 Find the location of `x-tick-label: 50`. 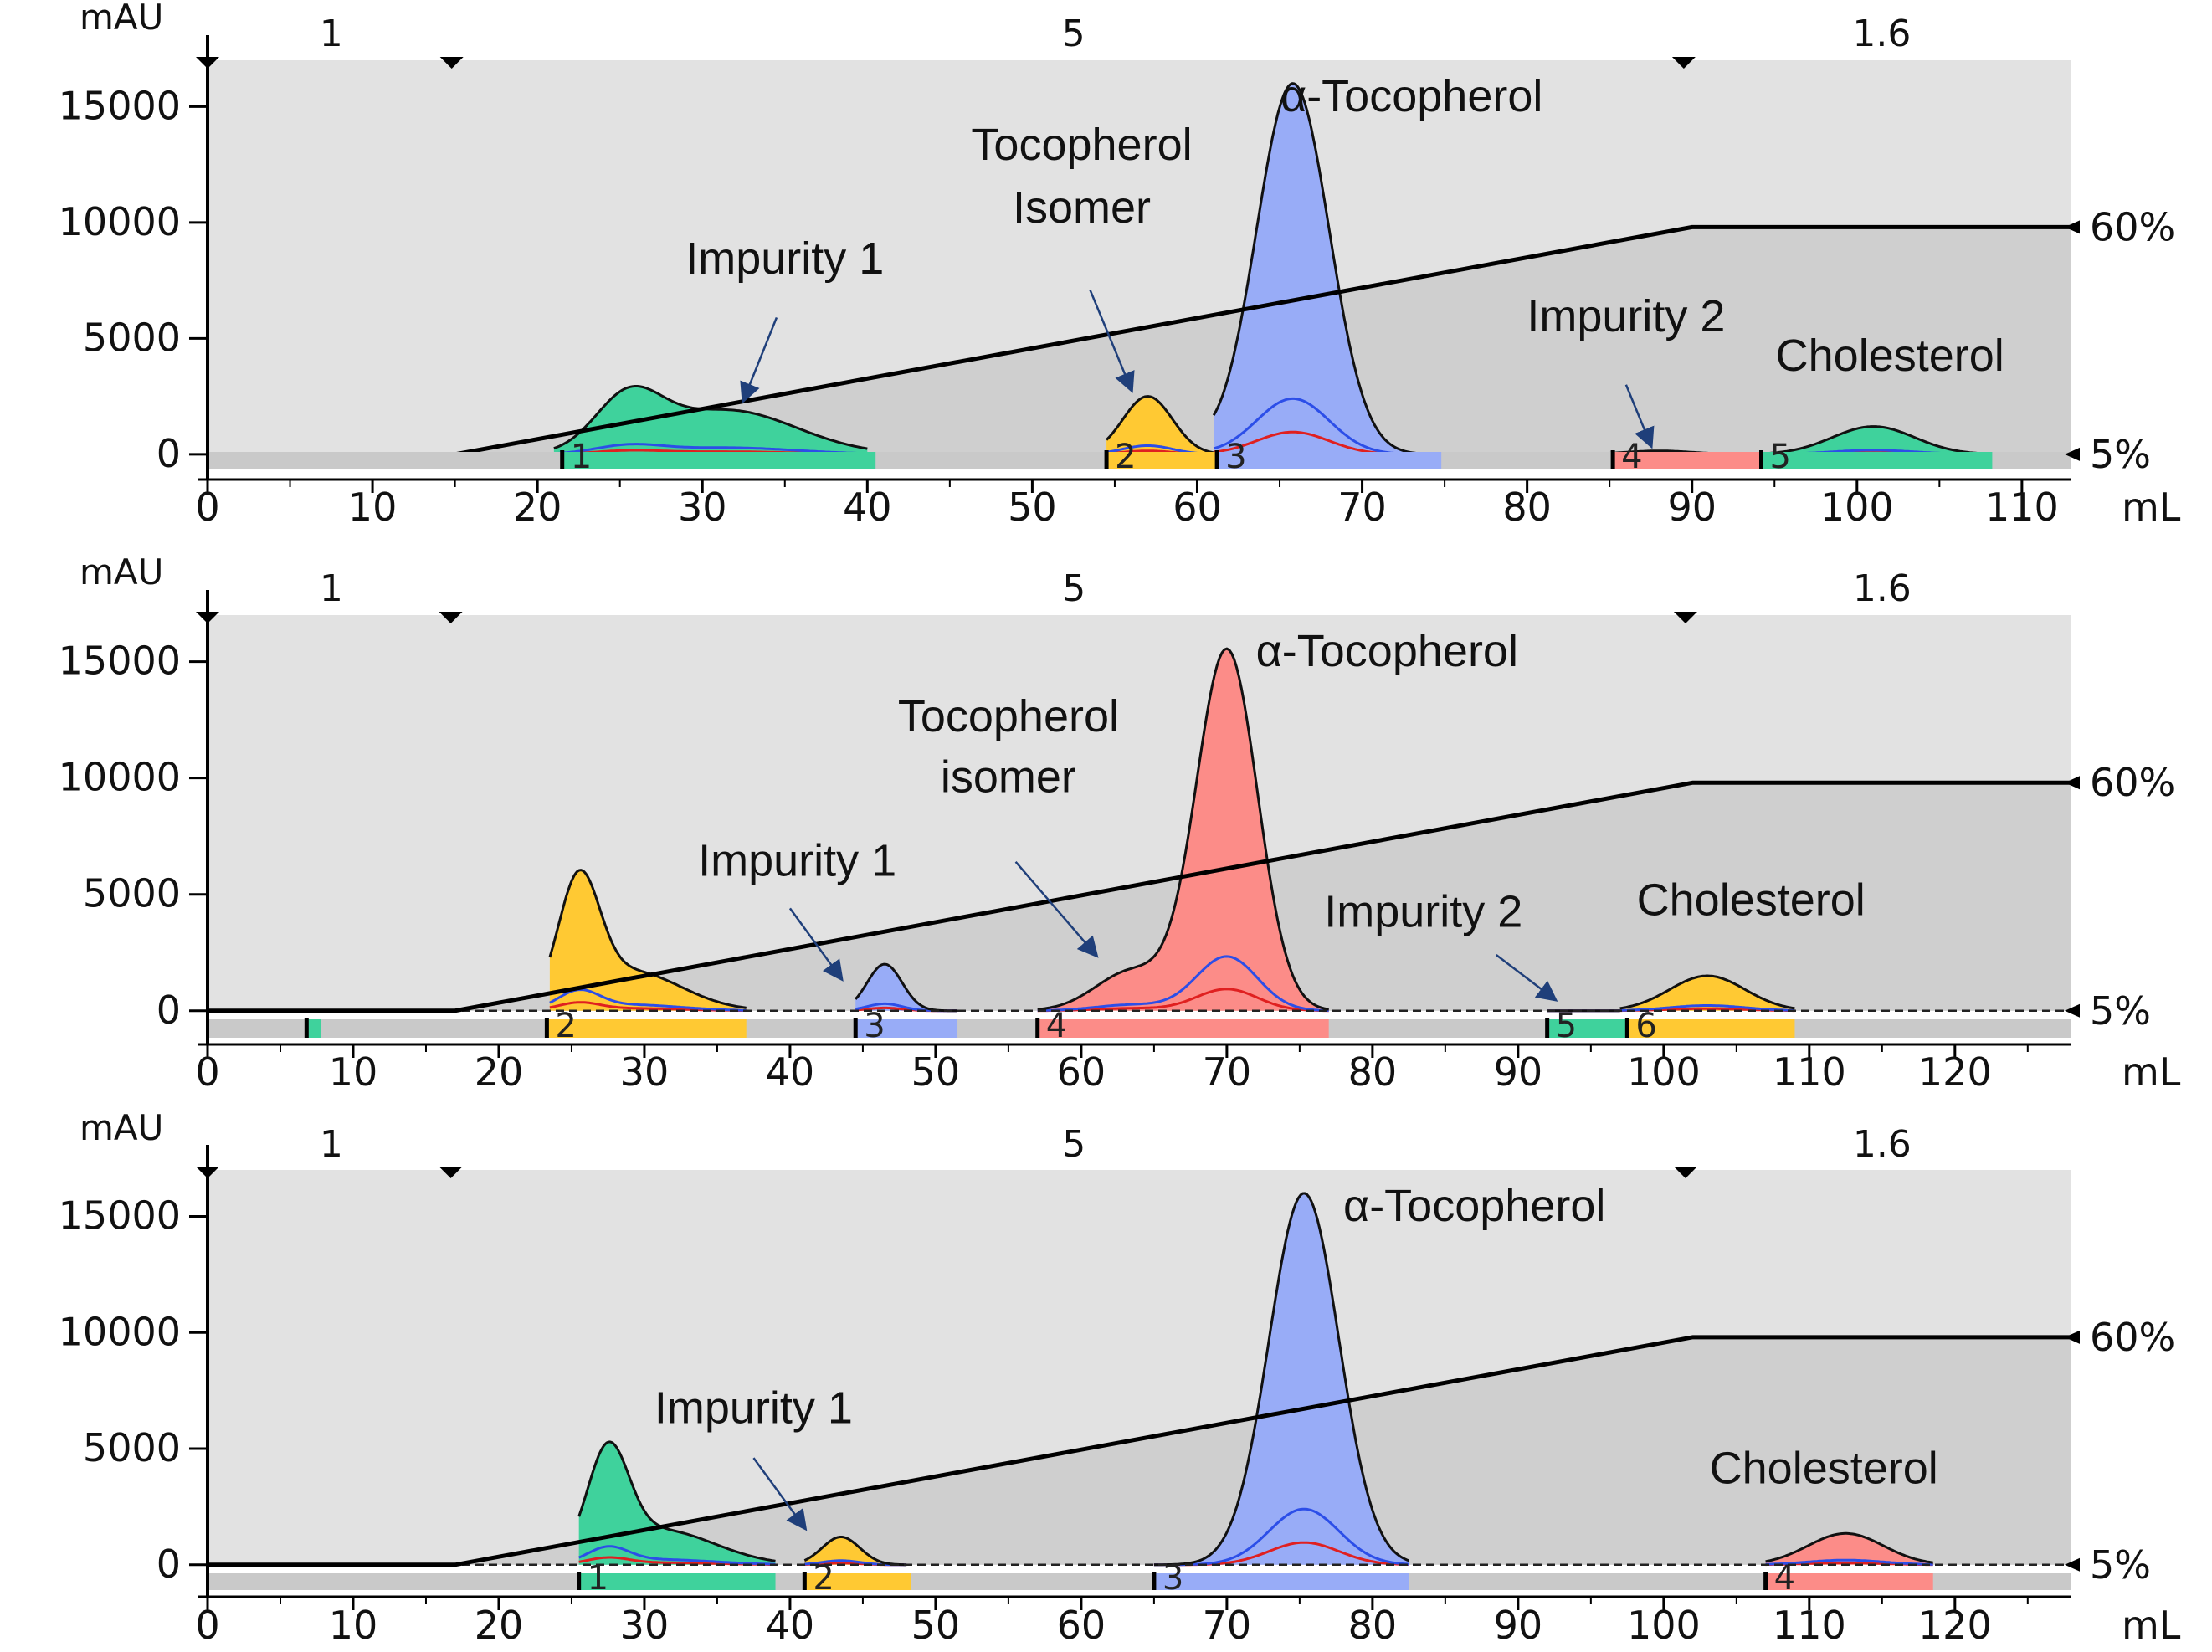

x-tick-label: 50 is located at coordinates (936, 1072).